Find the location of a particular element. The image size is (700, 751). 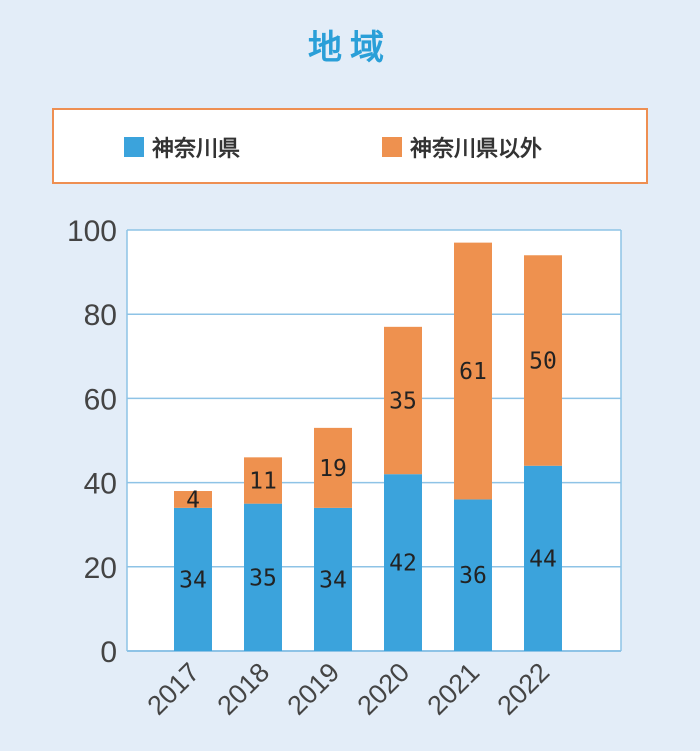

legend-label-outside-kanagawa: 神奈川県以外 is located at coordinates (476, 149).